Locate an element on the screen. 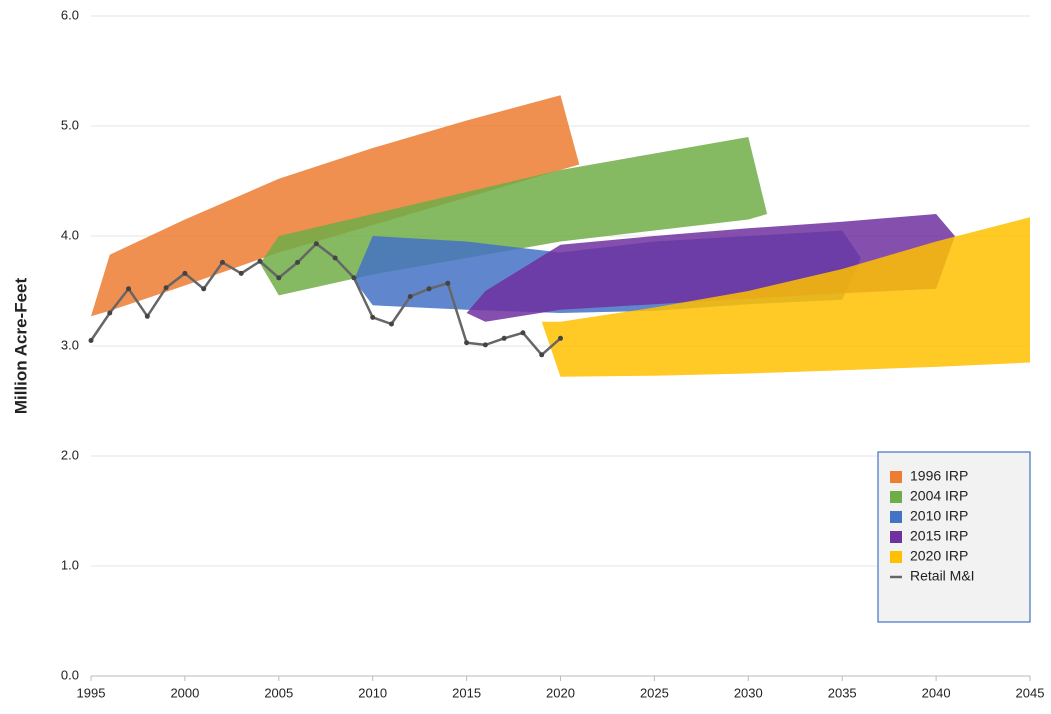  legend-label: 2010 IRP is located at coordinates (939, 516).